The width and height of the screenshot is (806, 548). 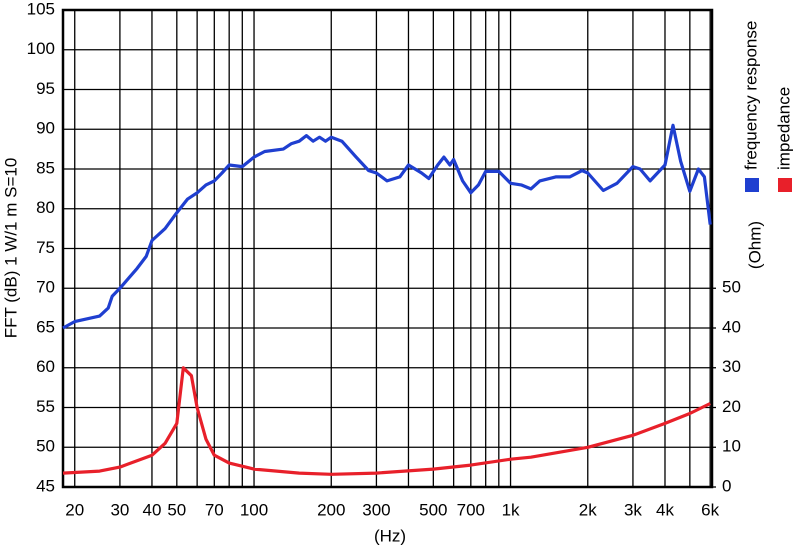 I want to click on y-tick-label: 45, so click(x=45, y=485).